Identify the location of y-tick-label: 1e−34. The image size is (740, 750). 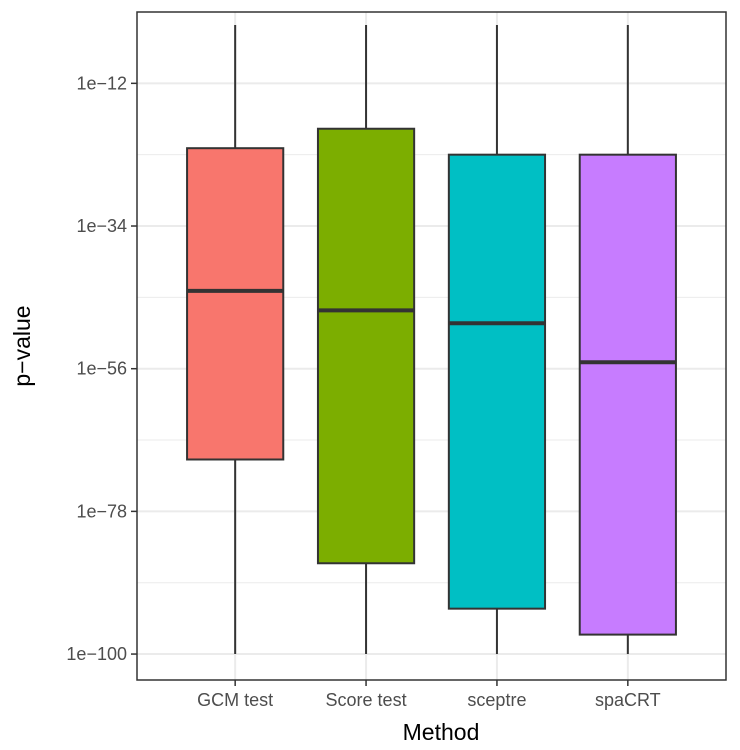
(101, 226).